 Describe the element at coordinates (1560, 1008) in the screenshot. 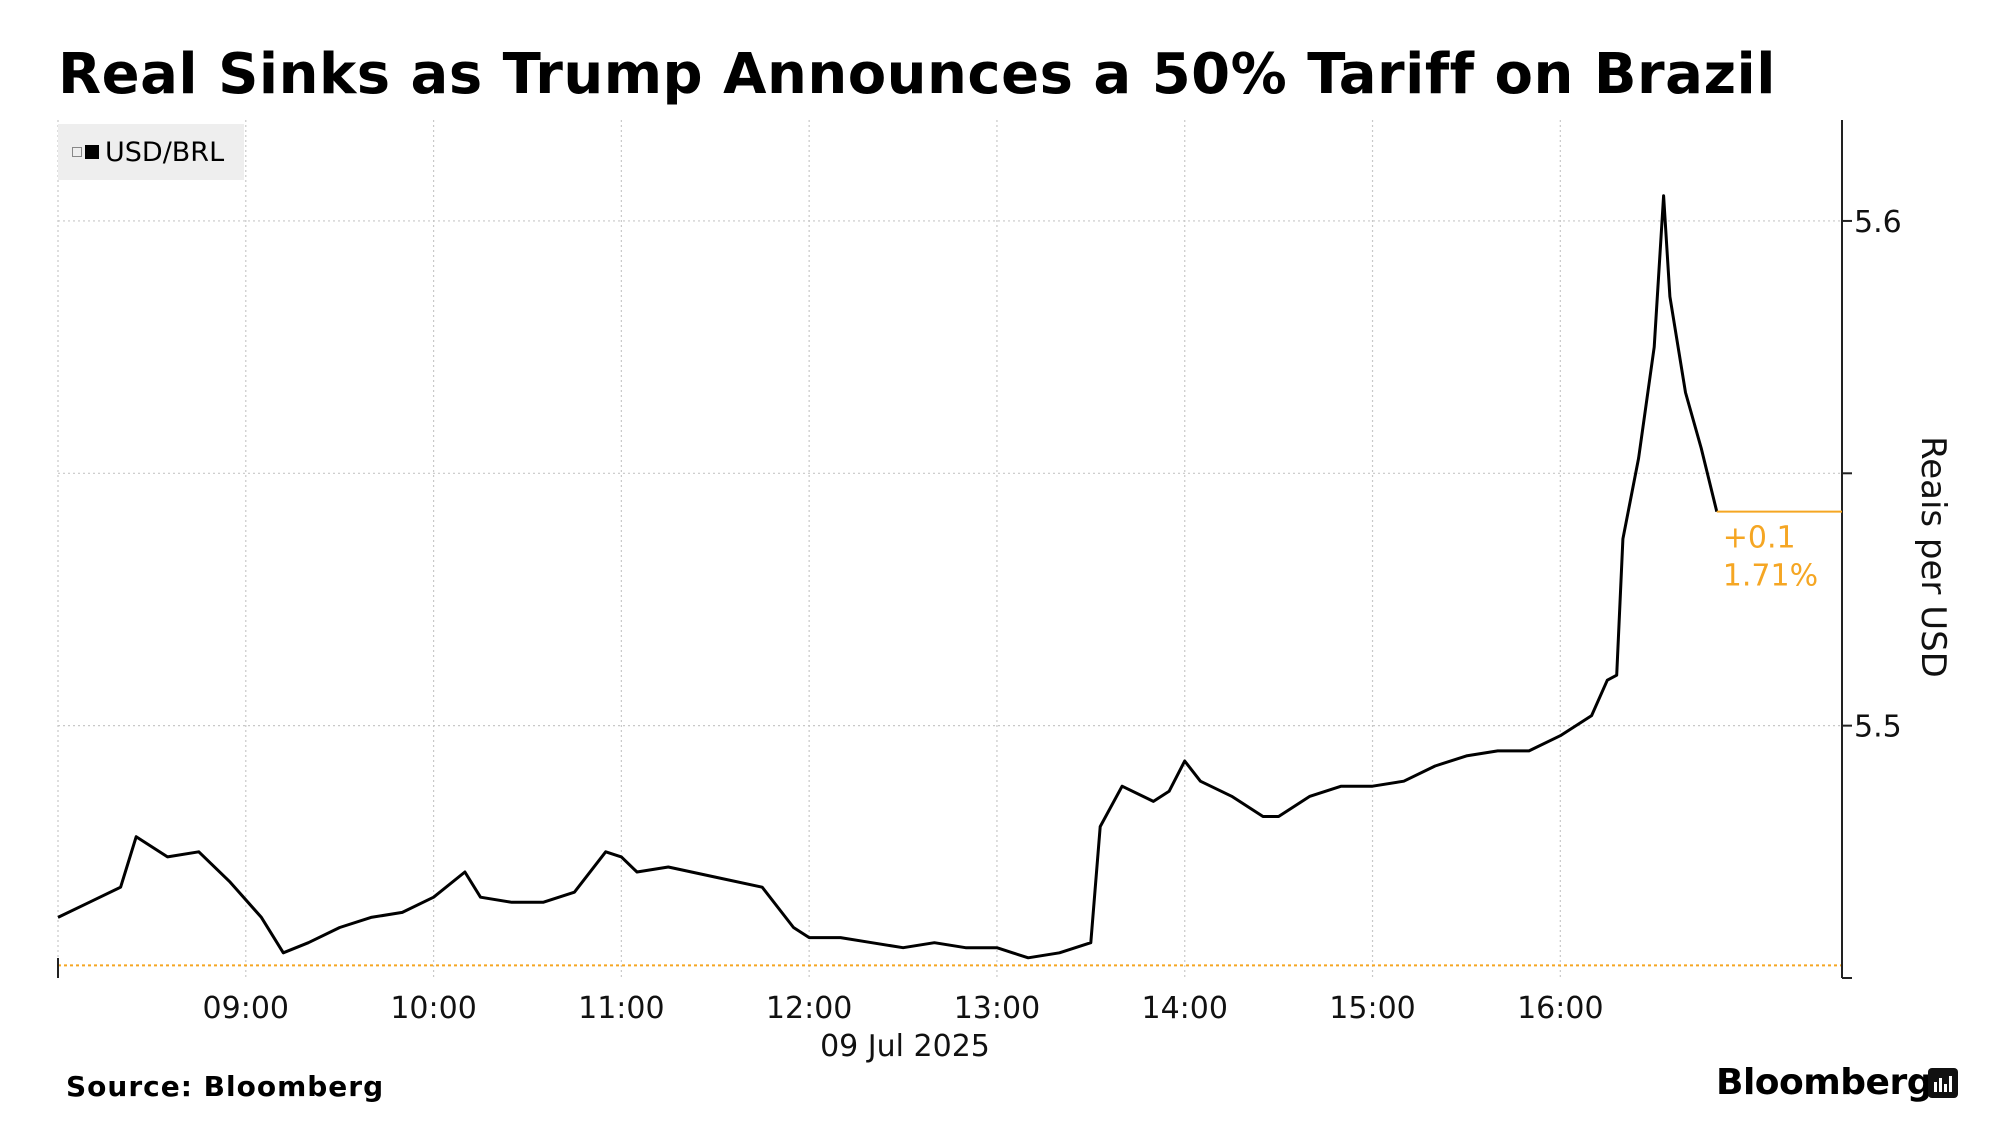

I see `x-tick-label: 16:00` at that location.